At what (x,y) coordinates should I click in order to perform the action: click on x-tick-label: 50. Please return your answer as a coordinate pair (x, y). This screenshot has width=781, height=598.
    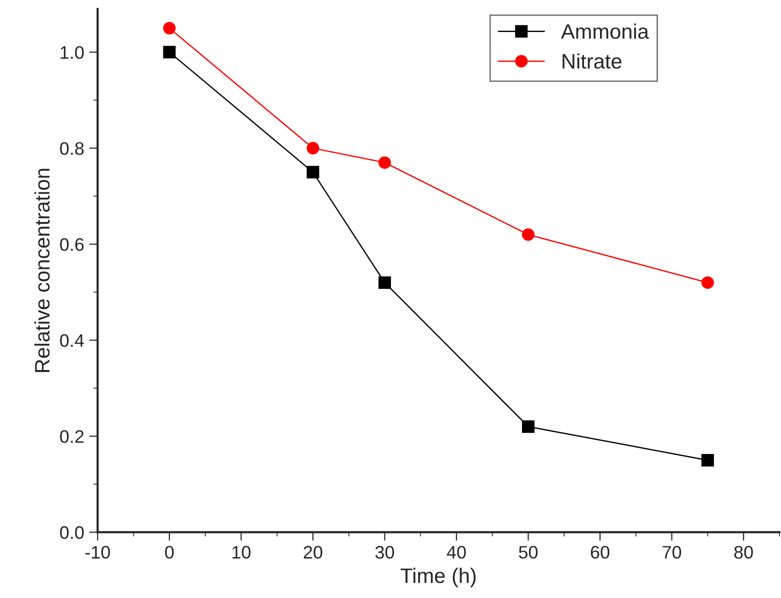
    Looking at the image, I should click on (528, 552).